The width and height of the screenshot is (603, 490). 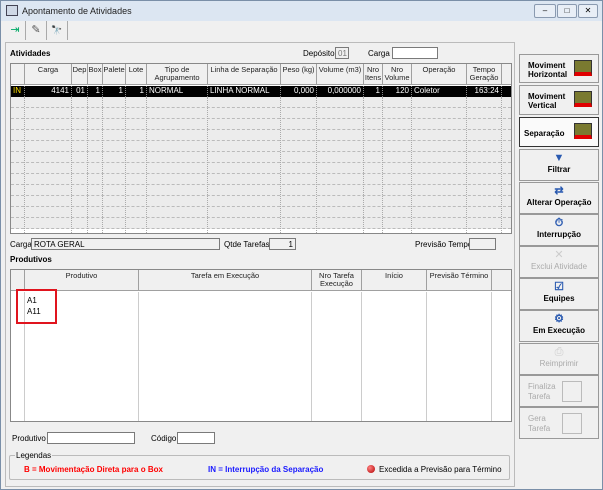 What do you see at coordinates (77, 11) in the screenshot?
I see `window-title: Apontamento de Atividades` at bounding box center [77, 11].